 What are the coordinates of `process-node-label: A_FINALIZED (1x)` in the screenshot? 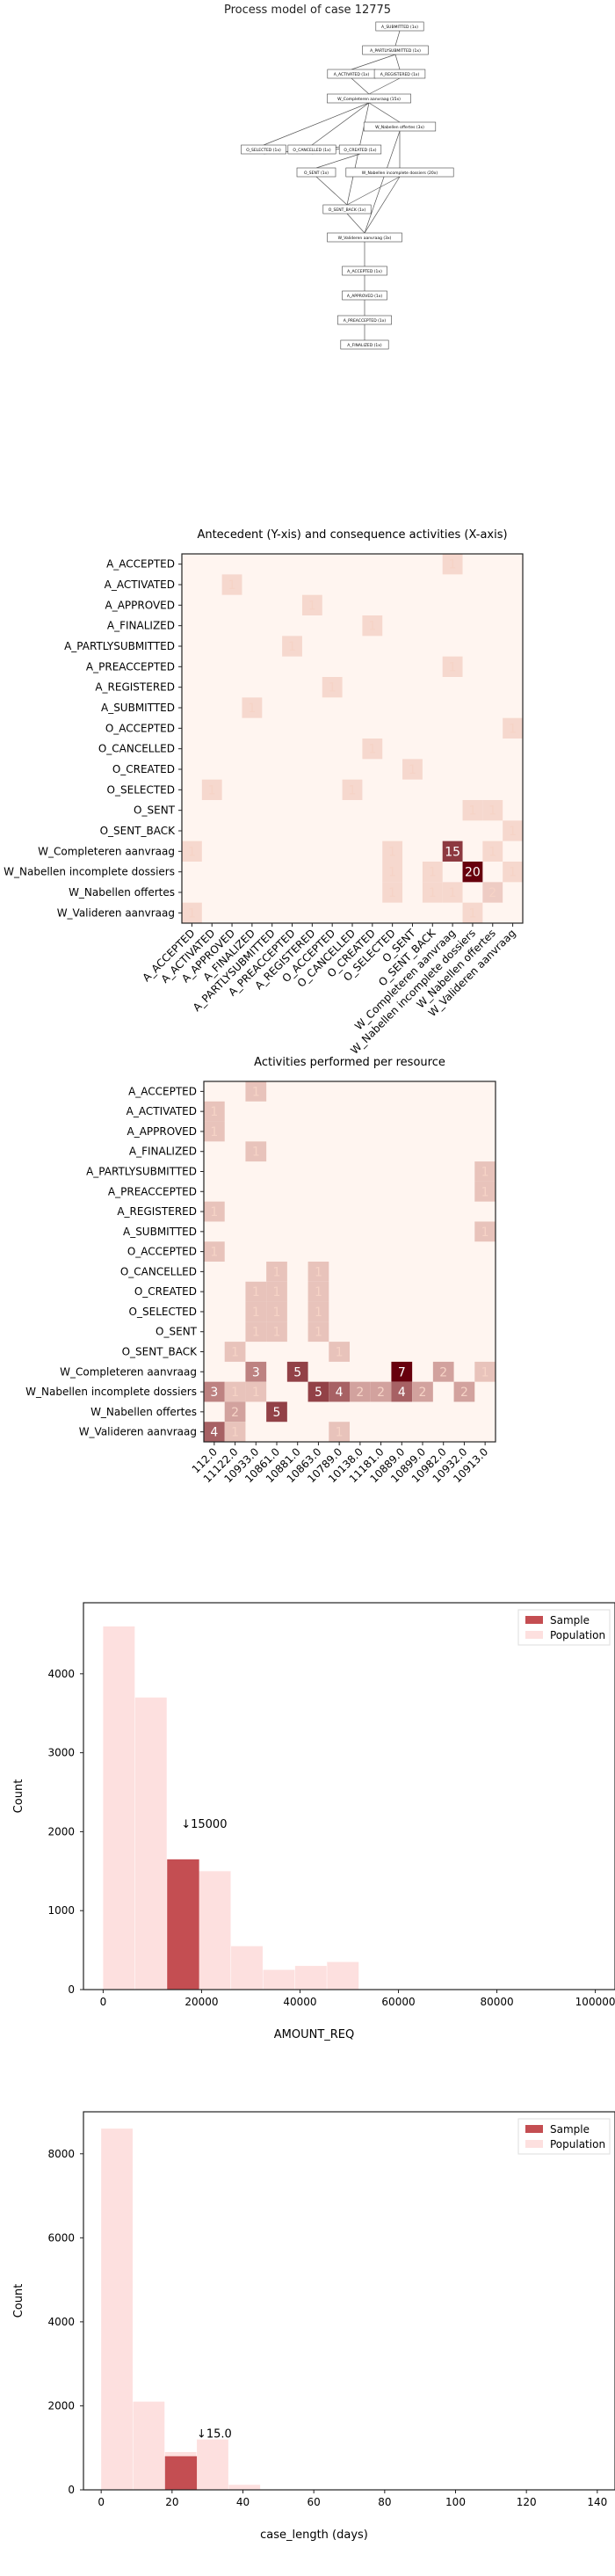 It's located at (364, 345).